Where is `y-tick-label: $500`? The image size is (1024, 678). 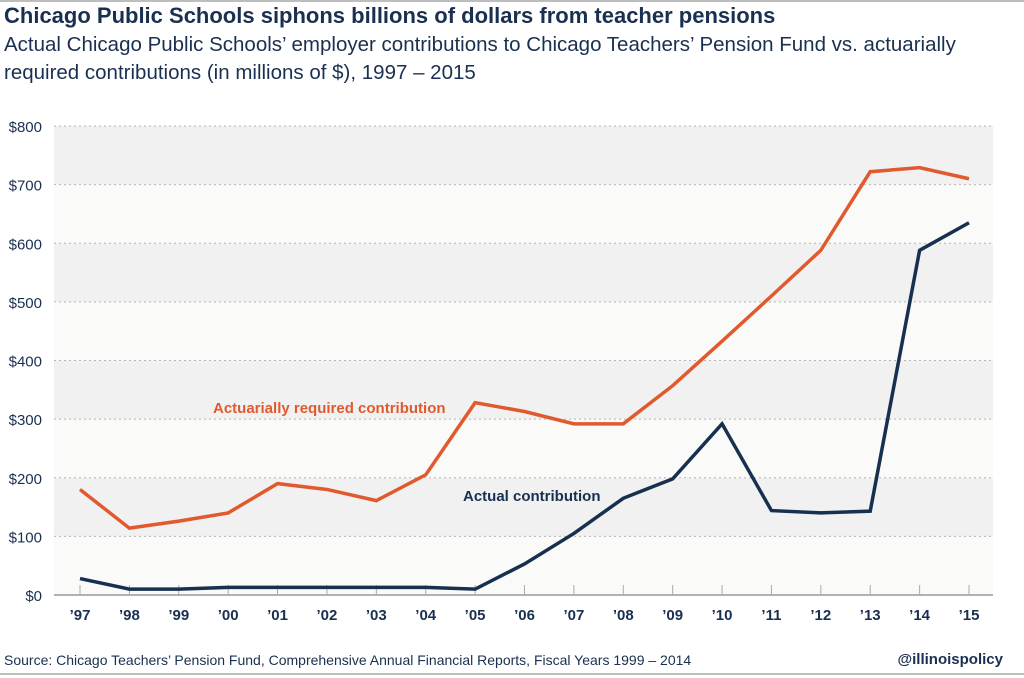
y-tick-label: $500 is located at coordinates (25, 303).